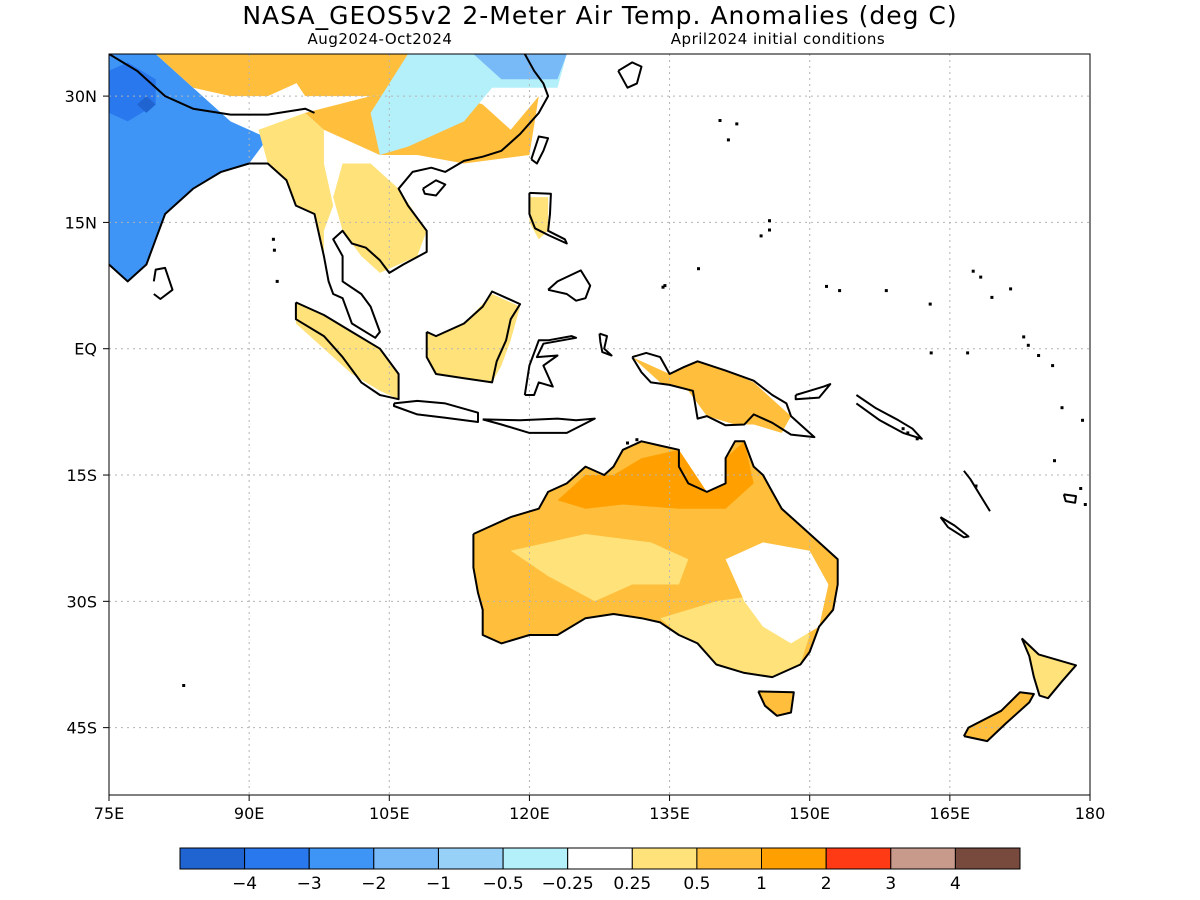  What do you see at coordinates (389, 813) in the screenshot?
I see `x-tick-label: 105E` at bounding box center [389, 813].